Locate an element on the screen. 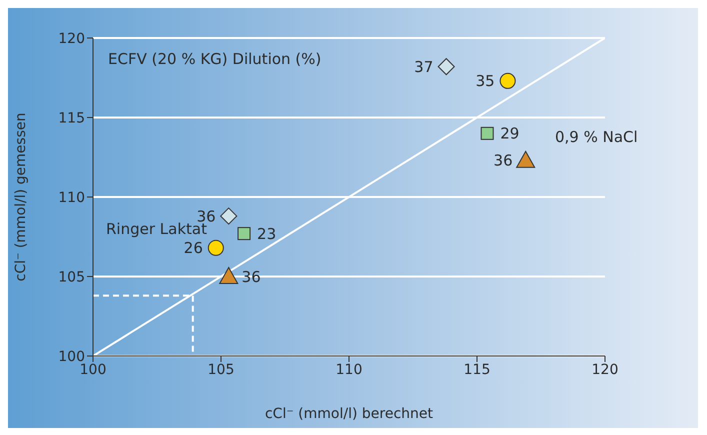 The image size is (707, 435). x-tick-label: 120 is located at coordinates (605, 370).